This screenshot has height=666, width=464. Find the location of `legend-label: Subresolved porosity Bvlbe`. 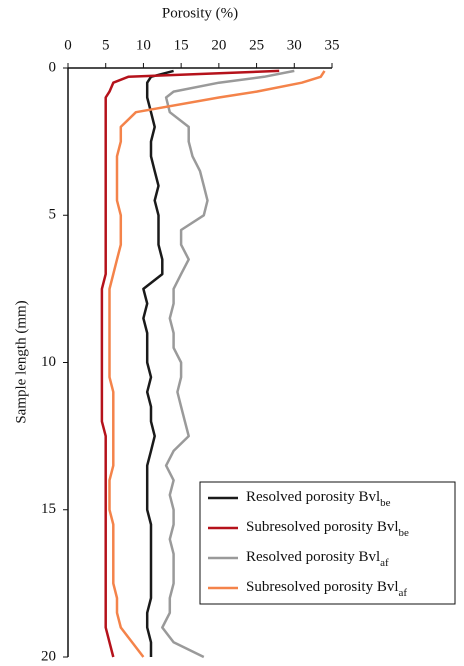

legend-label: Subresolved porosity Bvlbe is located at coordinates (327, 528).